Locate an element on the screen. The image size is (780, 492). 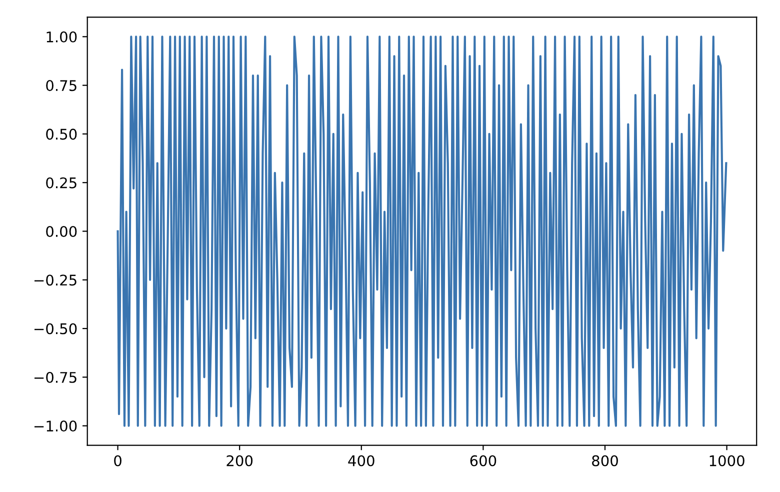
y-tick-label: 0.25 is located at coordinates (61, 182).